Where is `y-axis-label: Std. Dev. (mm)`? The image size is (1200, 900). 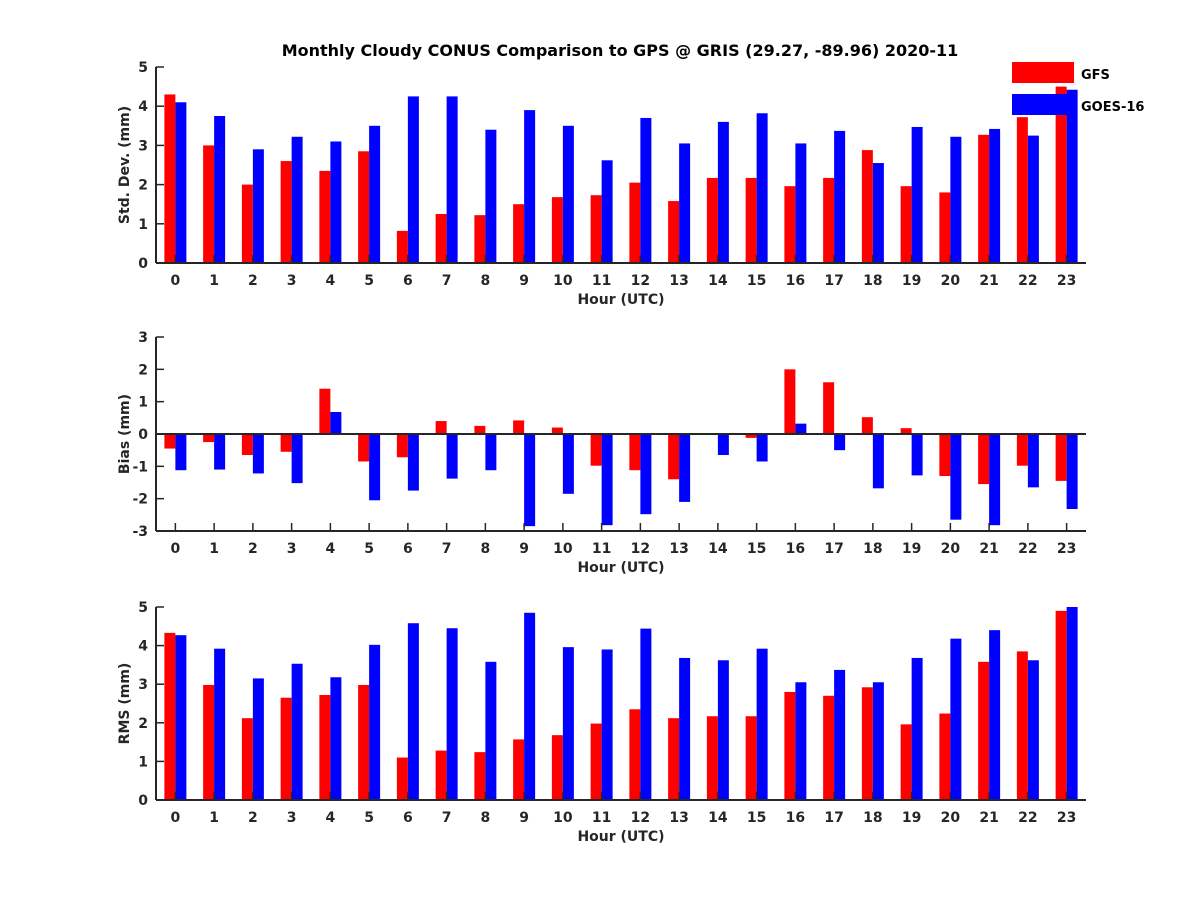 y-axis-label: Std. Dev. (mm) is located at coordinates (125, 165).